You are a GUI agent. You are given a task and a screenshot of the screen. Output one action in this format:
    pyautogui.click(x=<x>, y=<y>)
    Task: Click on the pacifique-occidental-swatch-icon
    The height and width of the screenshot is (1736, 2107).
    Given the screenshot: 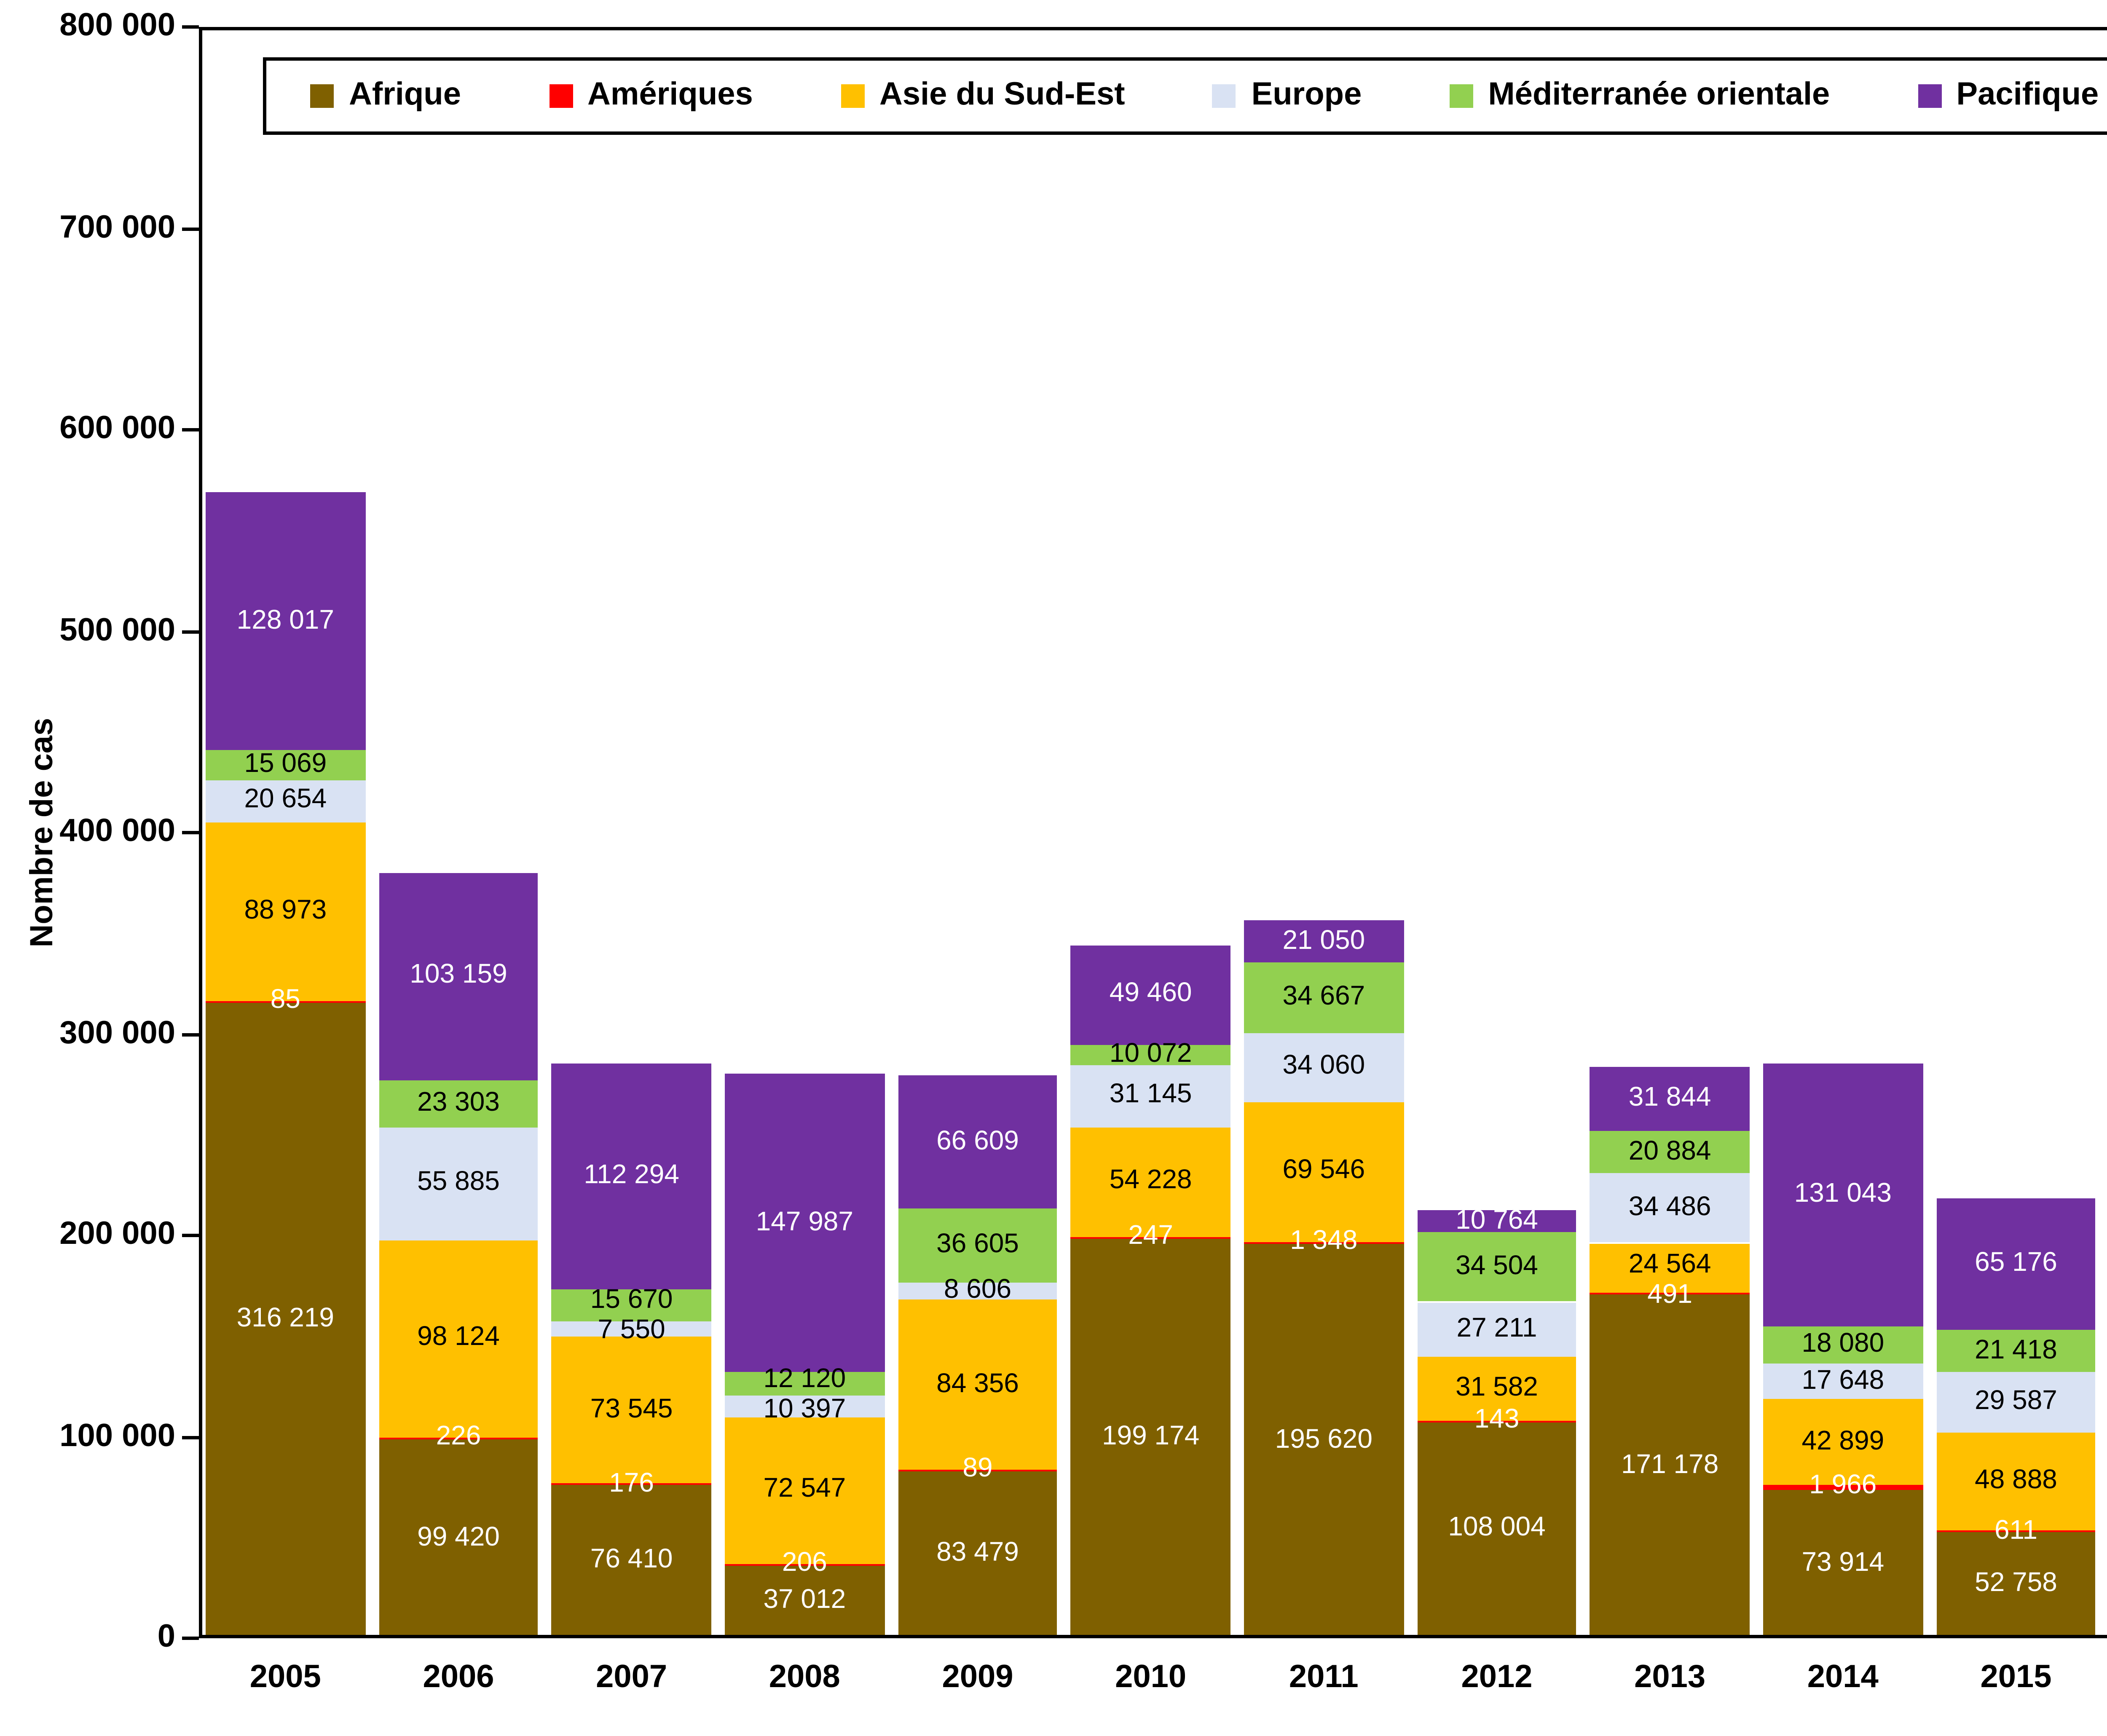 What is the action you would take?
    pyautogui.click(x=1929, y=96)
    